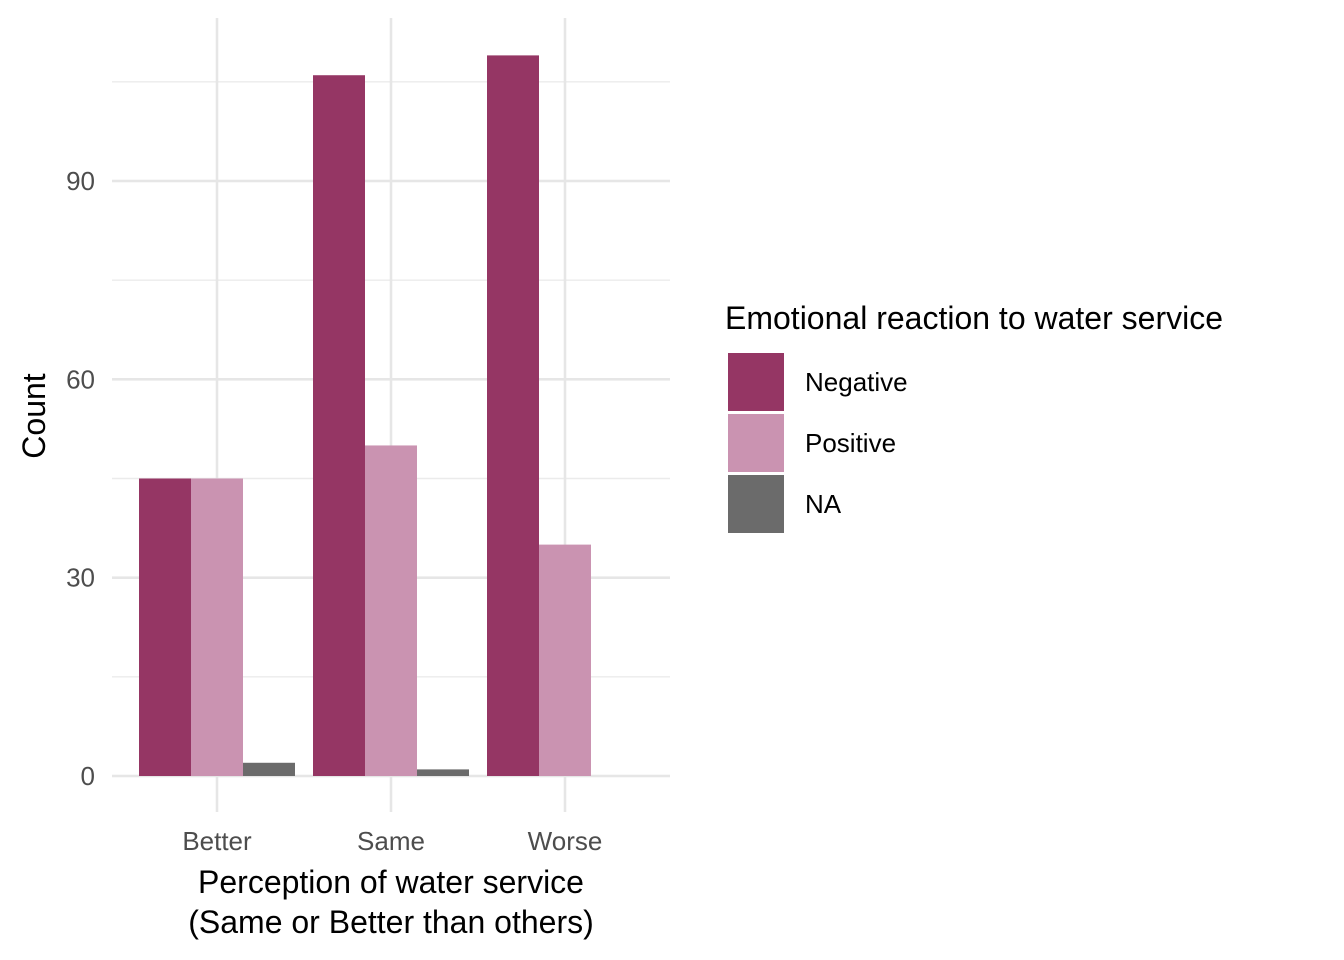  Describe the element at coordinates (391, 922) in the screenshot. I see `x-axis-title-line-2: (Same or Better than others)` at that location.